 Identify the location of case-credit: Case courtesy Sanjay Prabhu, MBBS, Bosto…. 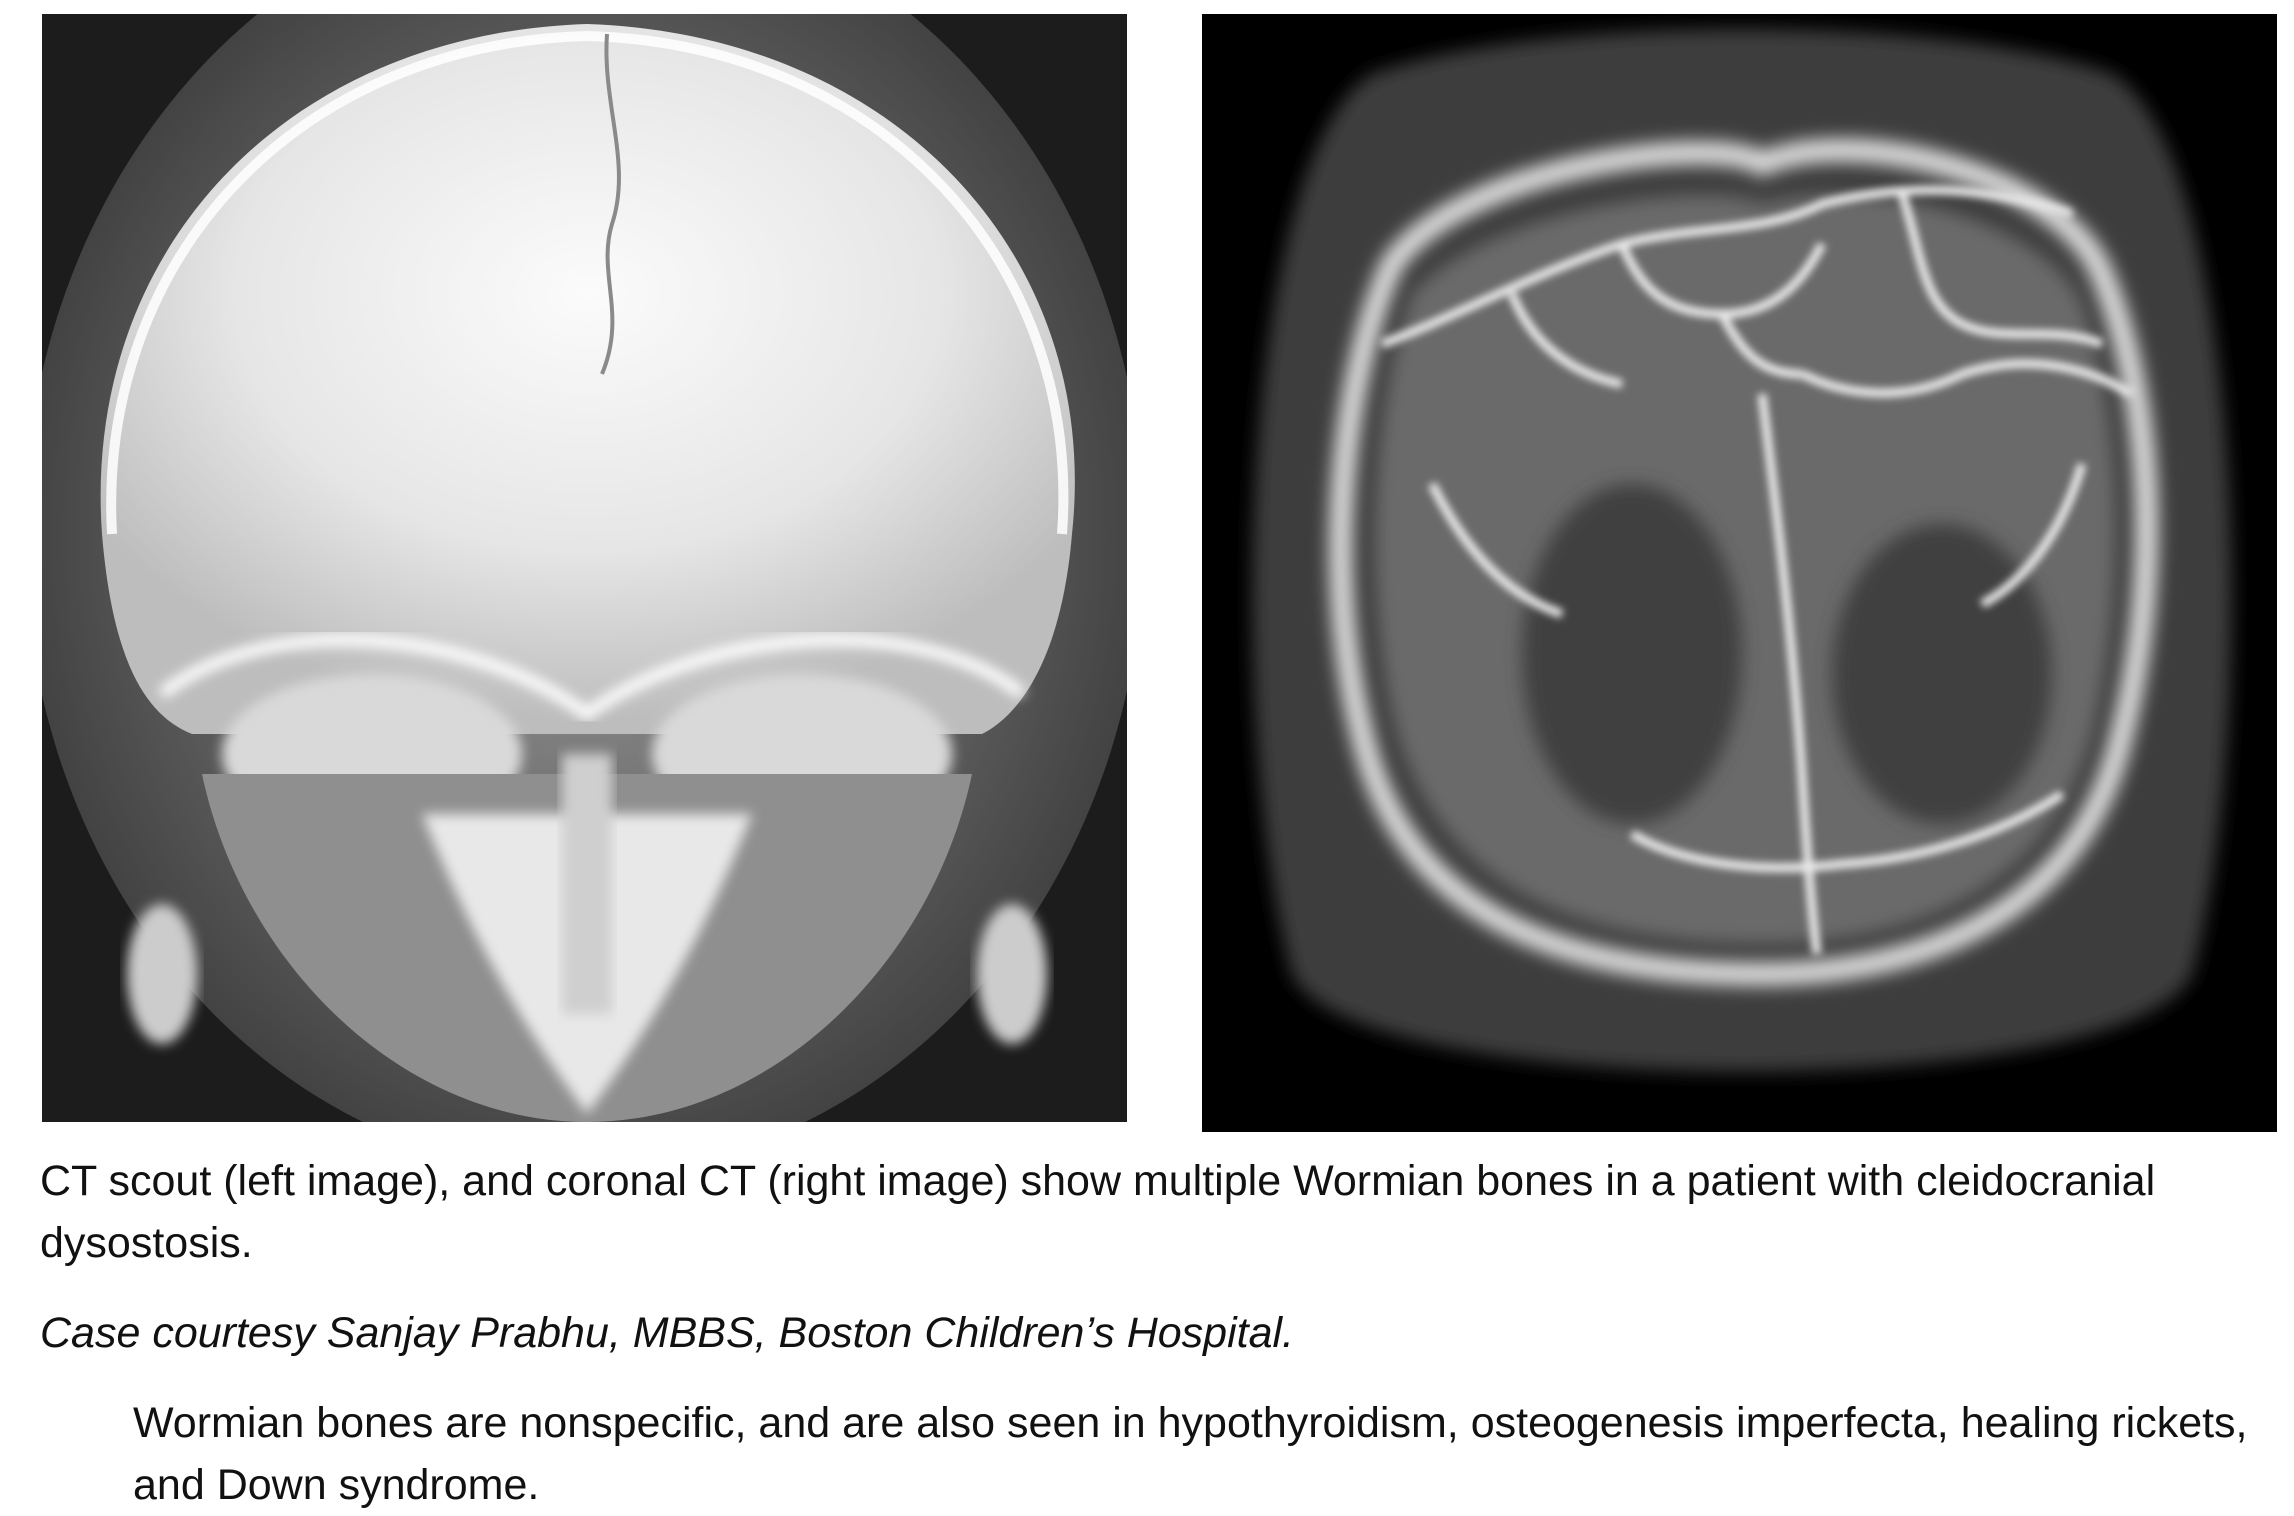
(667, 1333).